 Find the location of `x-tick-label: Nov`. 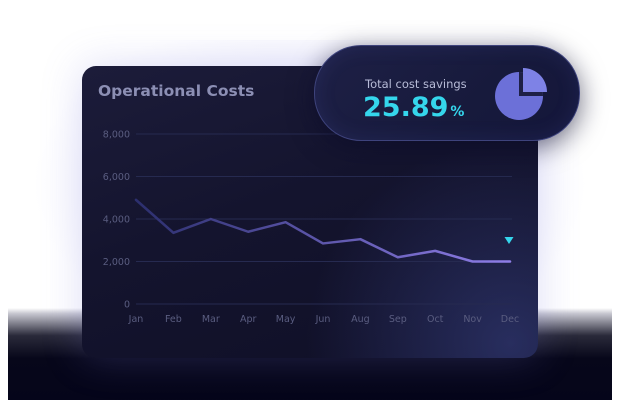

x-tick-label: Nov is located at coordinates (472, 319).